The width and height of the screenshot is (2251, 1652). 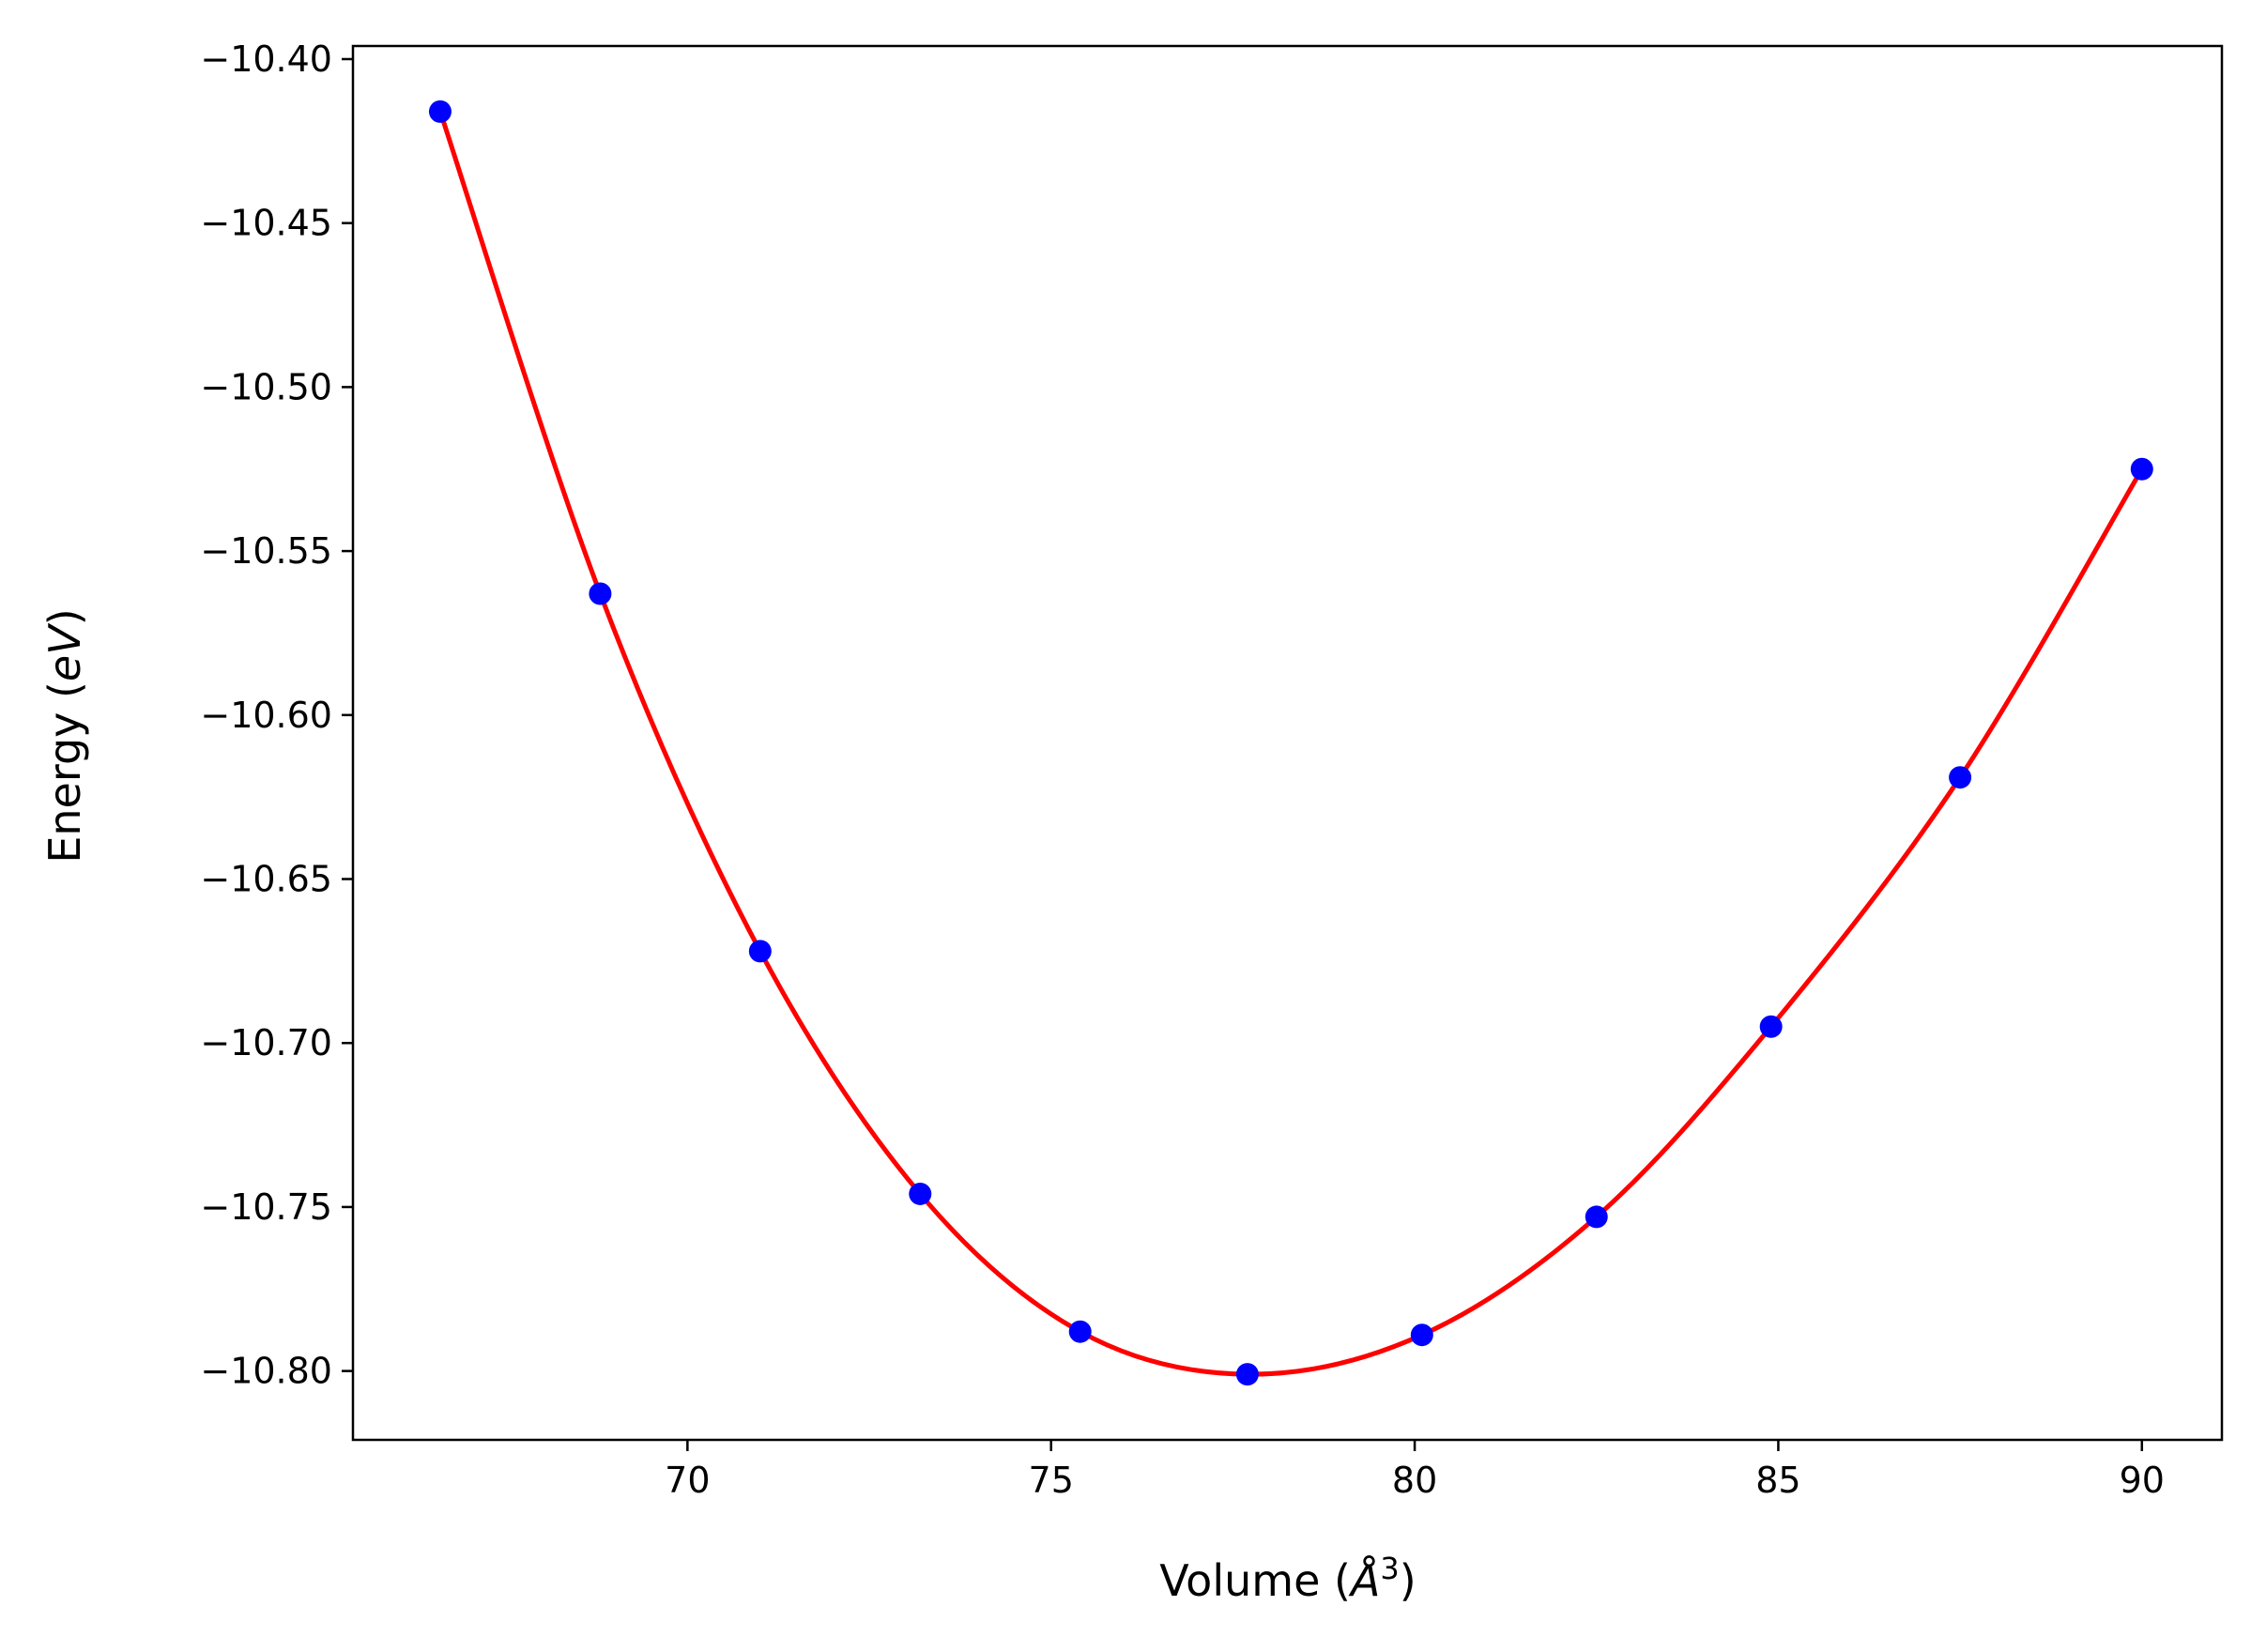 What do you see at coordinates (687, 1480) in the screenshot?
I see `x-tick-label: 70` at bounding box center [687, 1480].